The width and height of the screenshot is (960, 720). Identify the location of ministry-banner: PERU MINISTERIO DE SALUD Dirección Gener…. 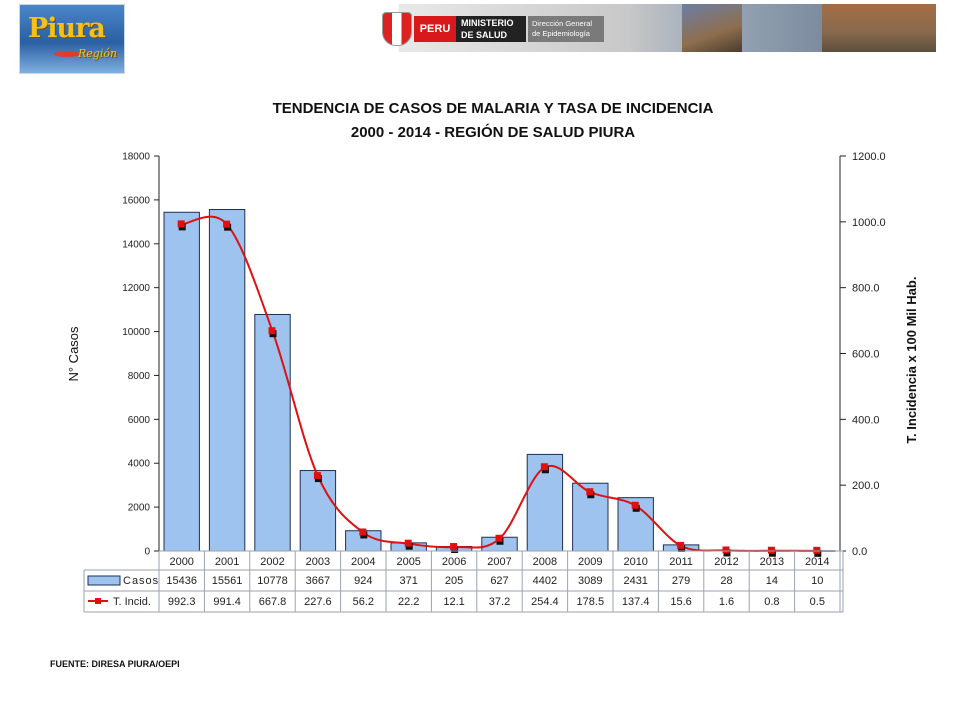
(656, 28).